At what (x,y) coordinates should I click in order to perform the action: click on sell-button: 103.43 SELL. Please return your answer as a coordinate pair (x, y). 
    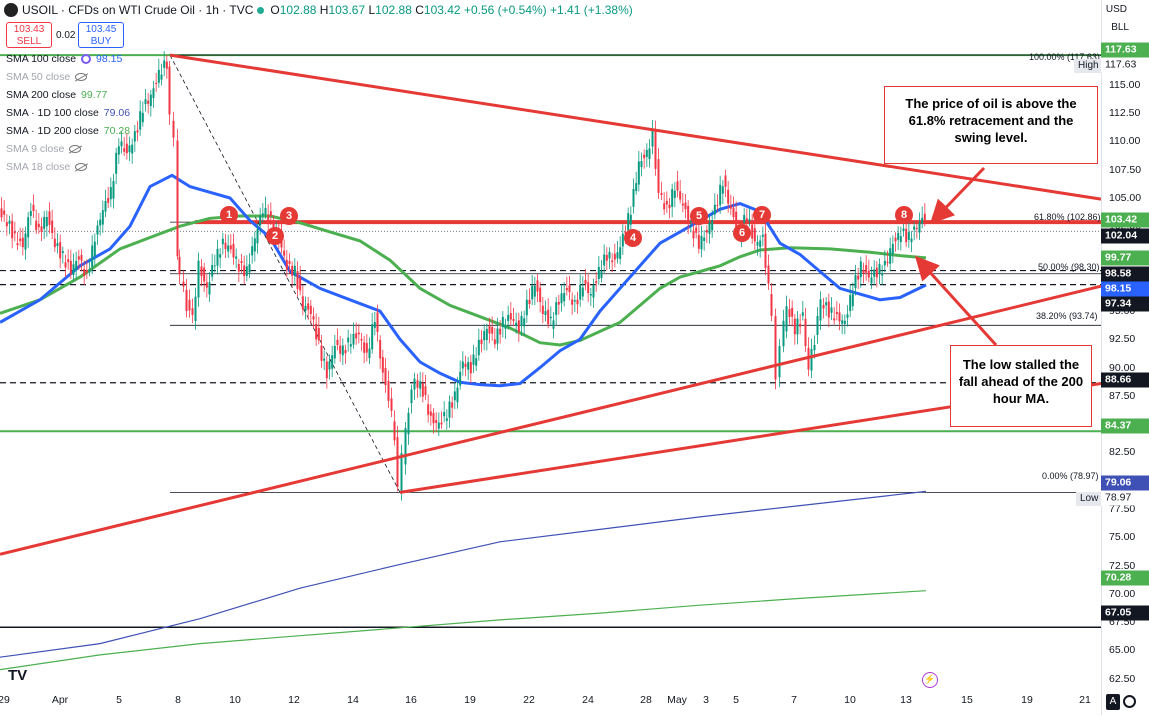
    Looking at the image, I should click on (29, 35).